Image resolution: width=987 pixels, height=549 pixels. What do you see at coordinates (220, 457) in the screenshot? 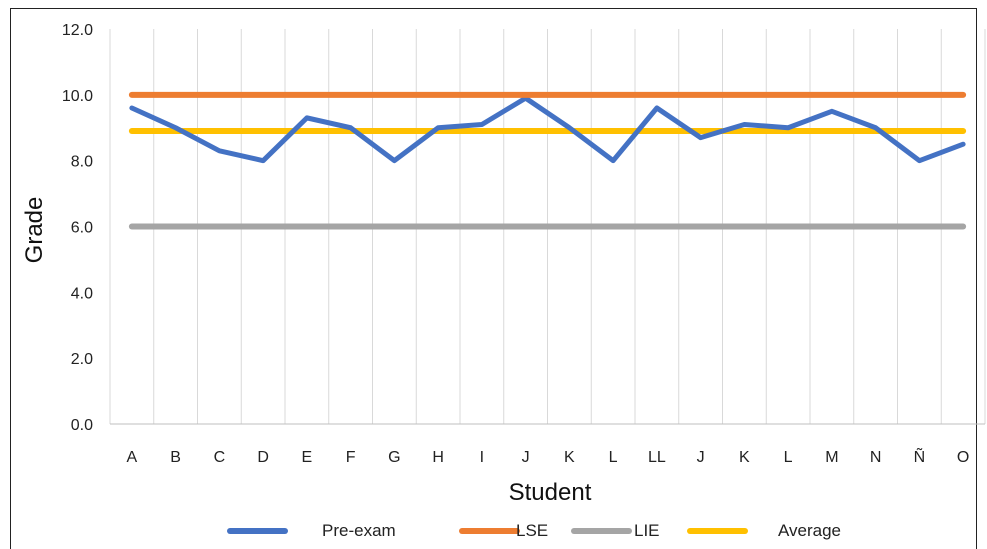
I see `x-tick-label: C` at bounding box center [220, 457].